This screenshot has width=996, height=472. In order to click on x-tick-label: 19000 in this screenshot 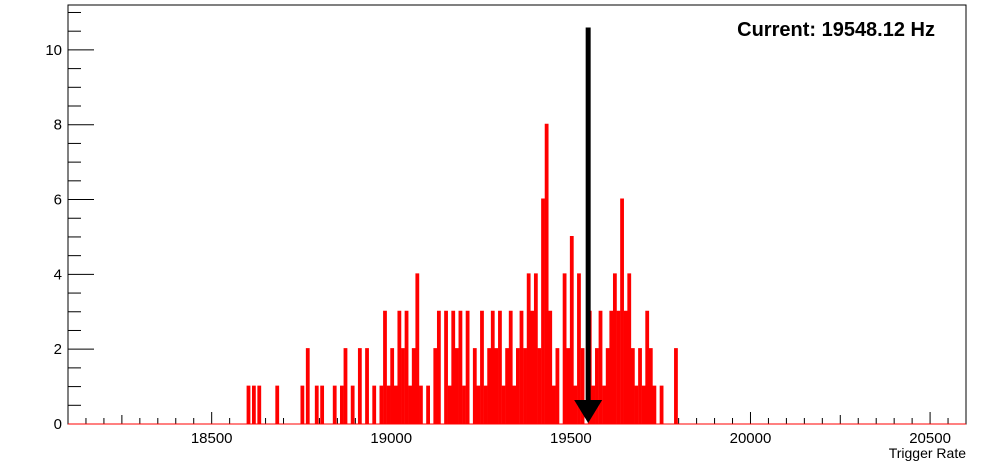, I will do `click(391, 438)`.